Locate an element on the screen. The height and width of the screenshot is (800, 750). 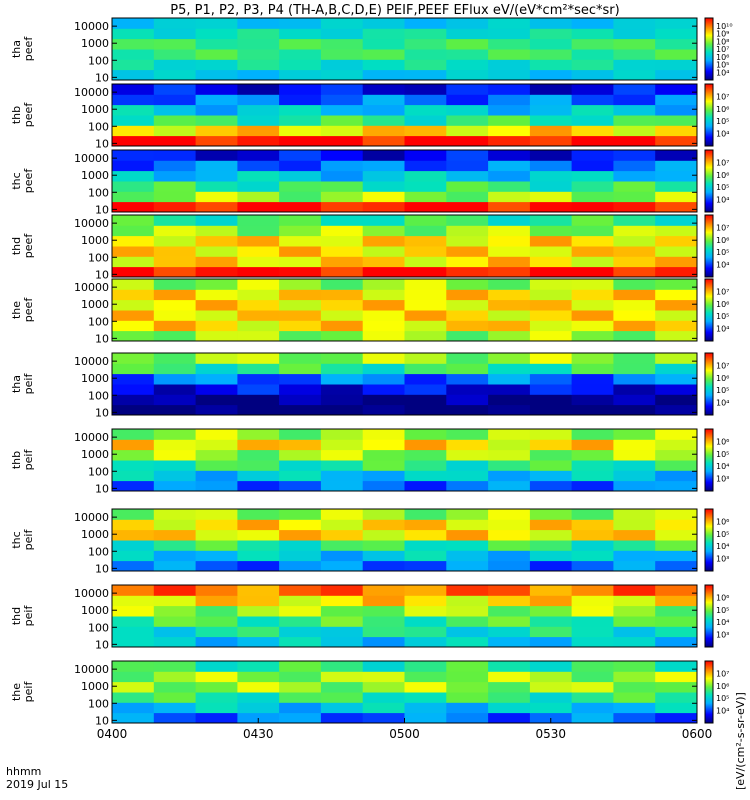
colorbar-tick-label: 10⁴ is located at coordinates (722, 134).